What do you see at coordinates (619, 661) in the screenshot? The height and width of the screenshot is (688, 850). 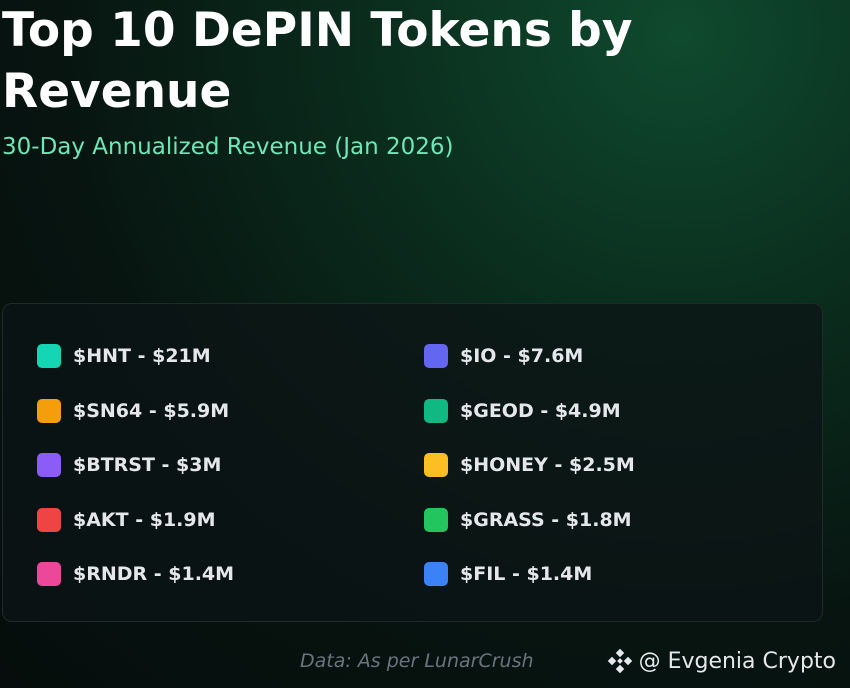 I see `logo-icon` at bounding box center [619, 661].